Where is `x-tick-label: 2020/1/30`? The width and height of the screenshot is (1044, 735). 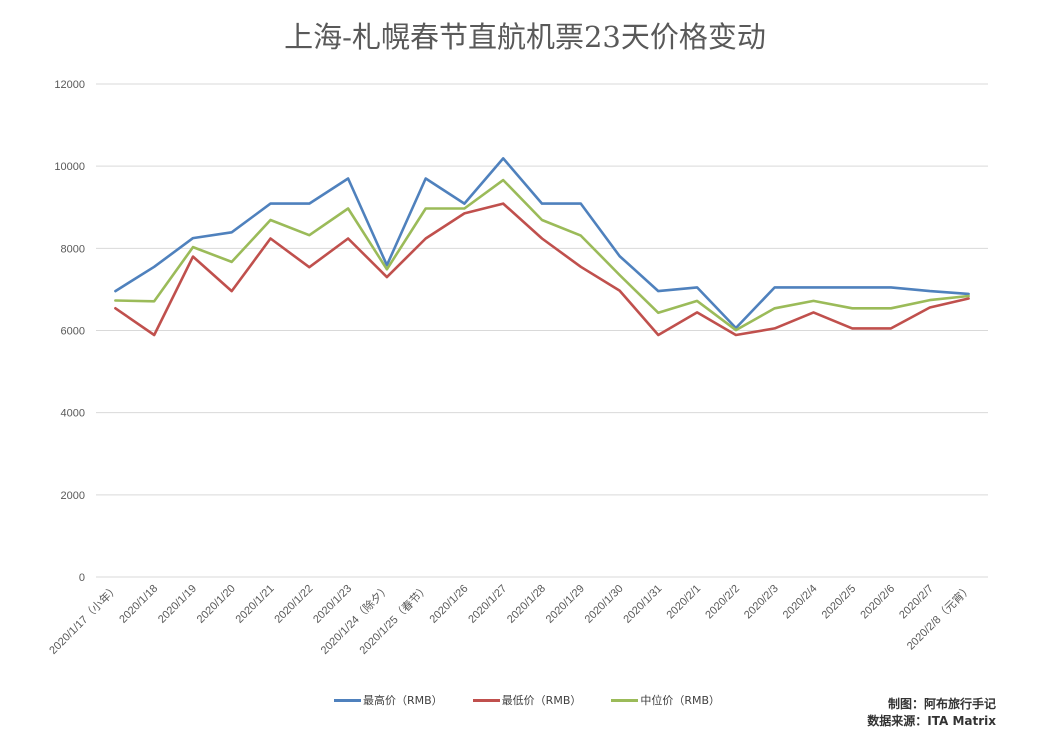 x-tick-label: 2020/1/30 is located at coordinates (604, 604).